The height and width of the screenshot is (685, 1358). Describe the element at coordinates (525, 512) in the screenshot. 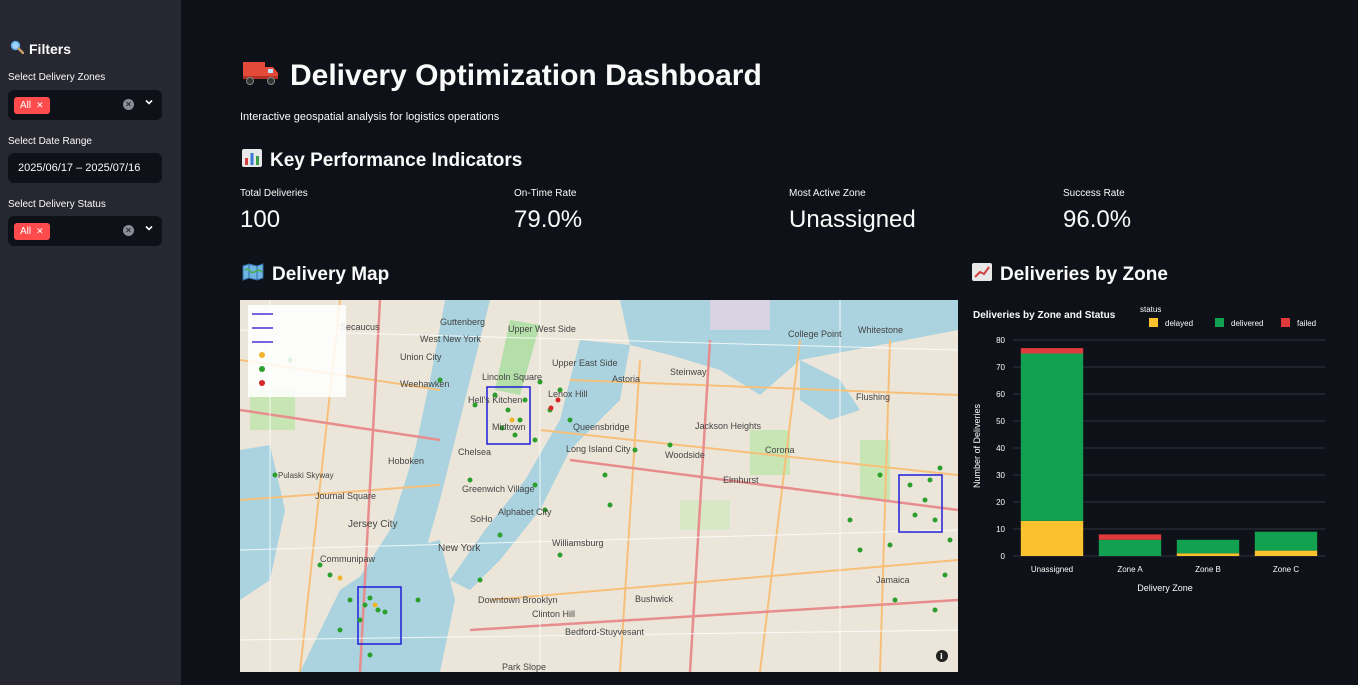

I see `map-label: Alphabet City` at that location.